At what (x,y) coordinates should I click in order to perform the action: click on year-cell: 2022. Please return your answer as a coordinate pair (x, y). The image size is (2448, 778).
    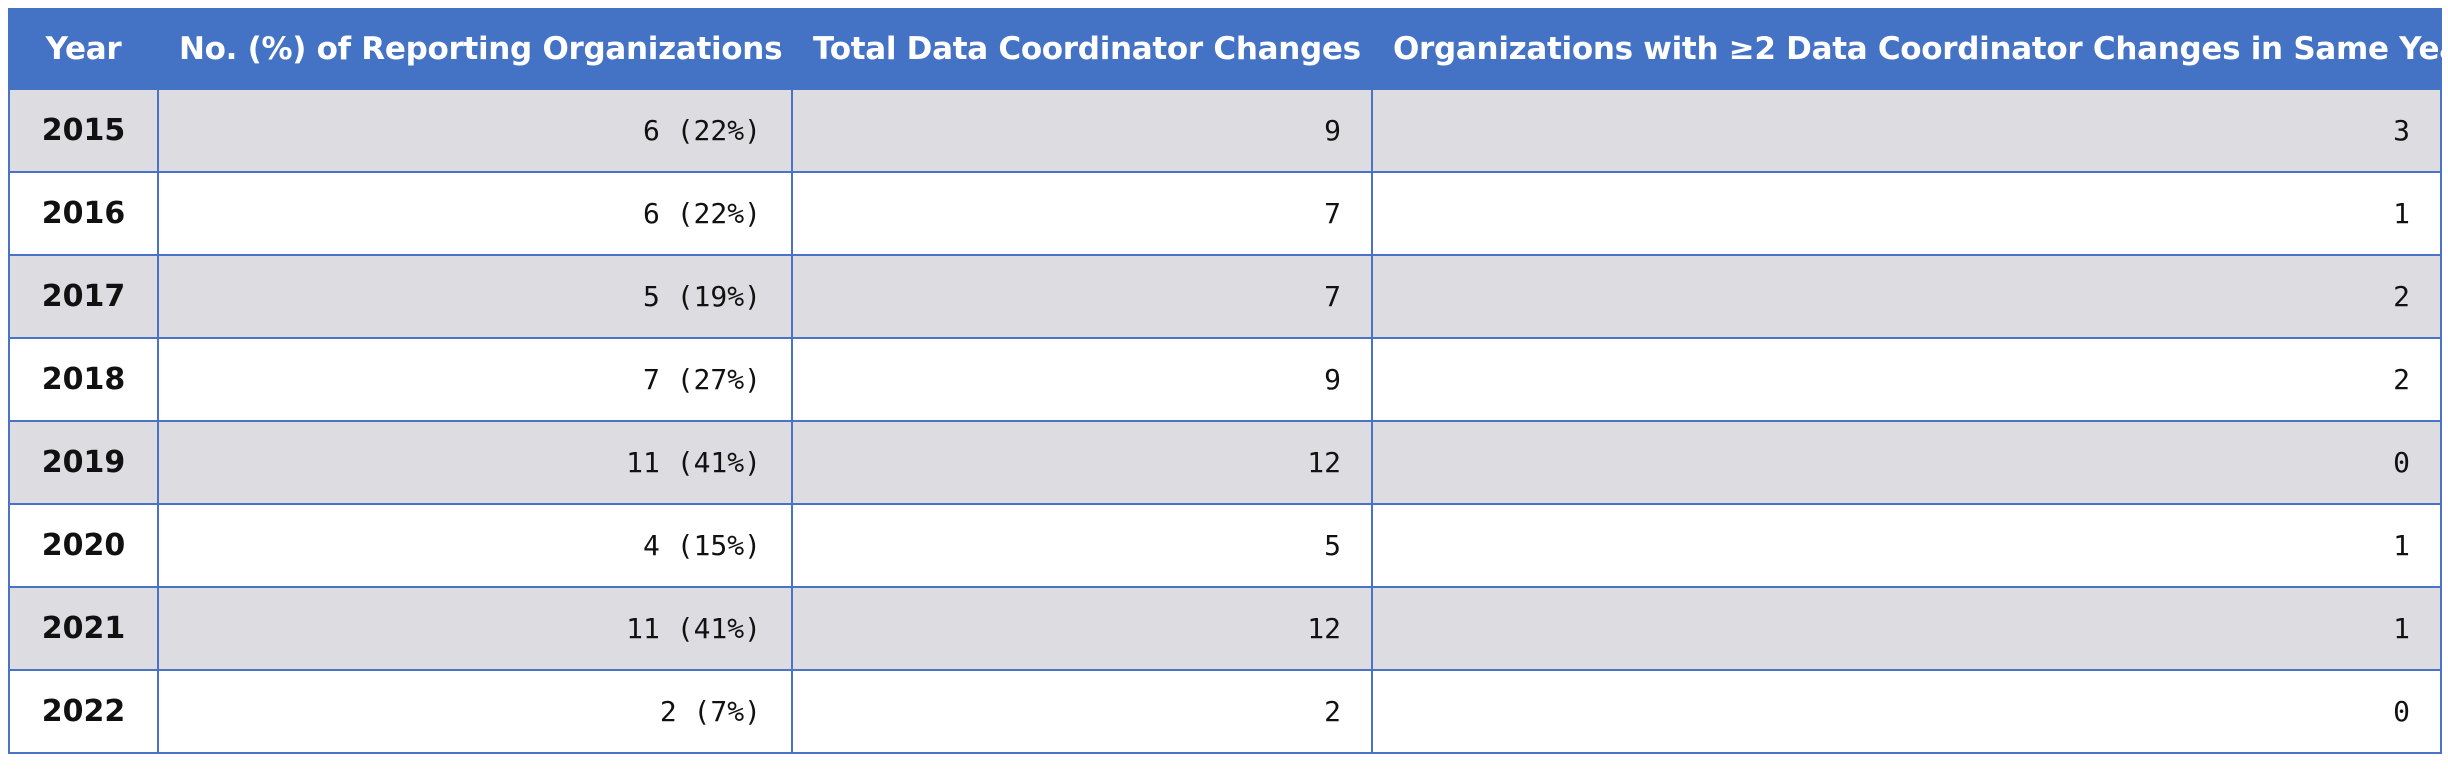
    Looking at the image, I should click on (83, 711).